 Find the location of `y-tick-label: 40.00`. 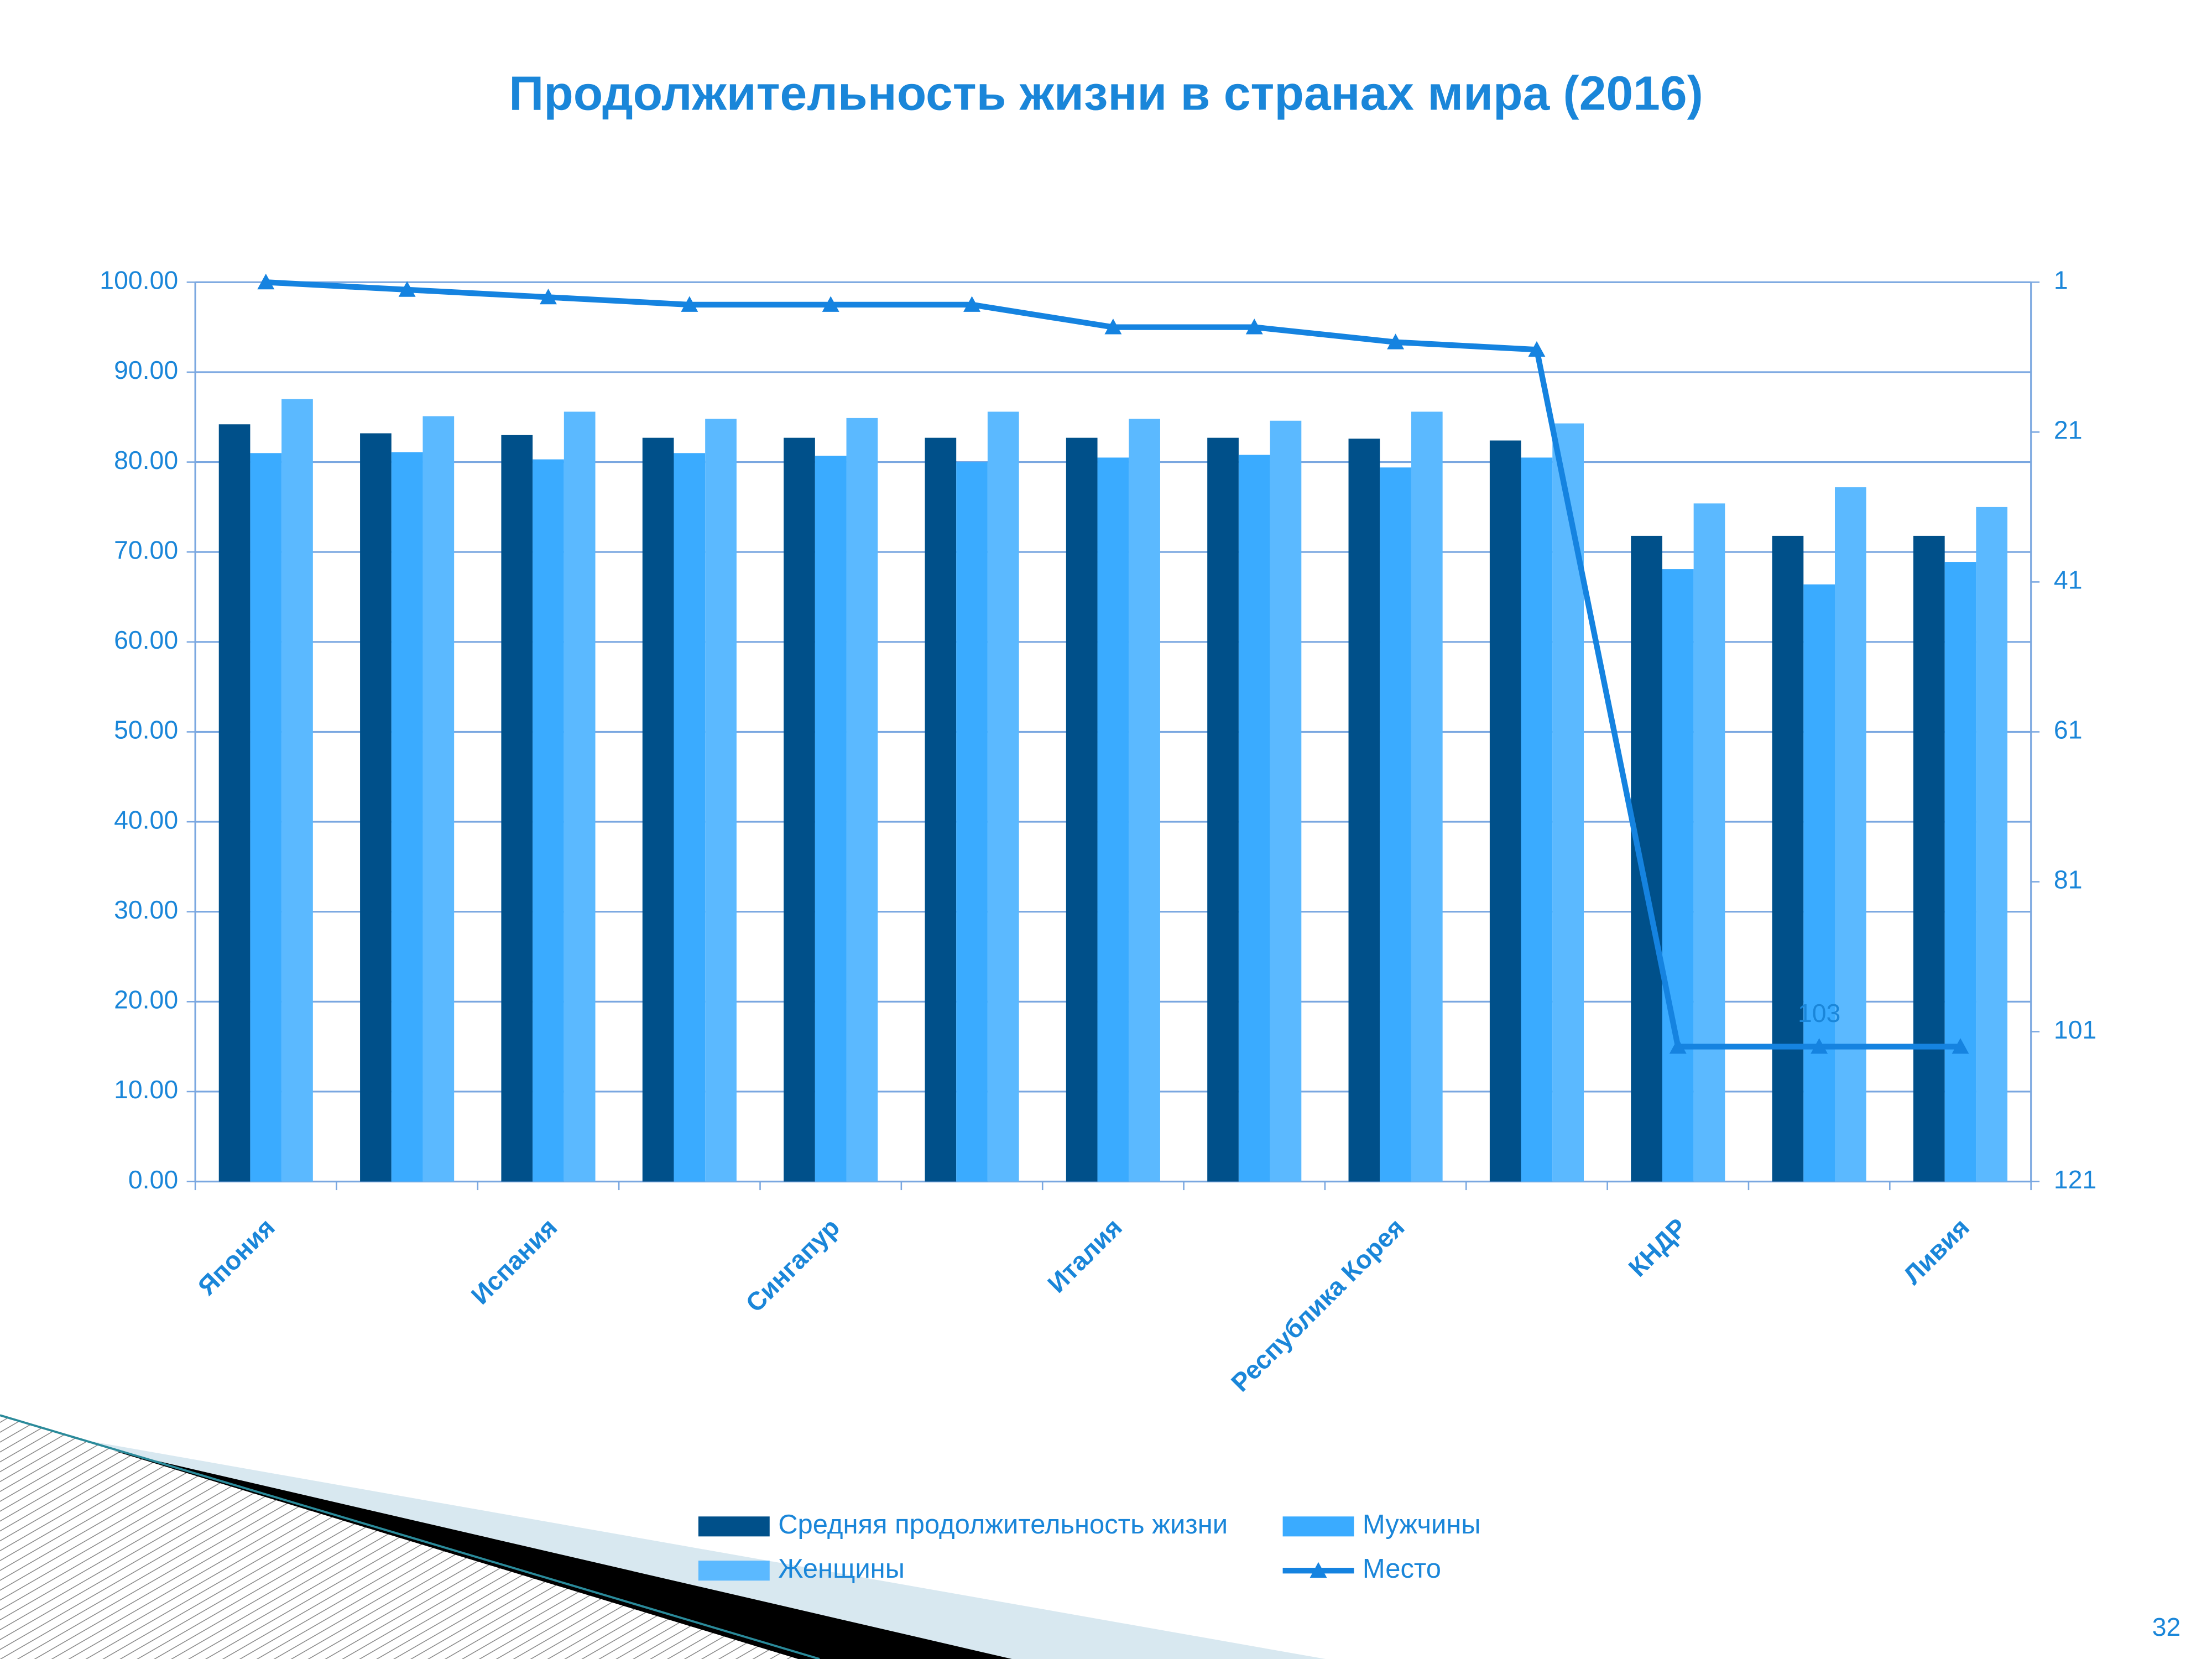

y-tick-label: 40.00 is located at coordinates (146, 820).